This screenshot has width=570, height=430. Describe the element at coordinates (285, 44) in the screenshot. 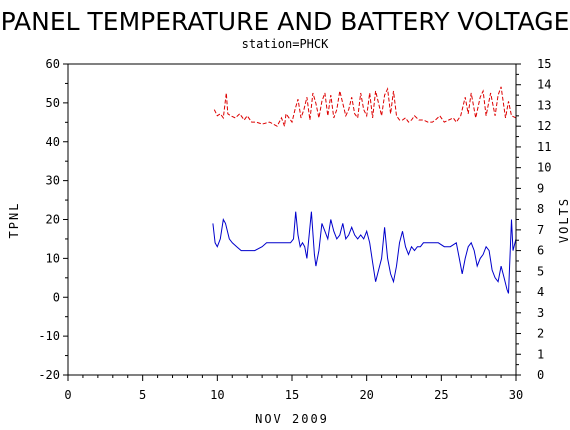

I see `chart-subtitle: station=PHCK` at that location.